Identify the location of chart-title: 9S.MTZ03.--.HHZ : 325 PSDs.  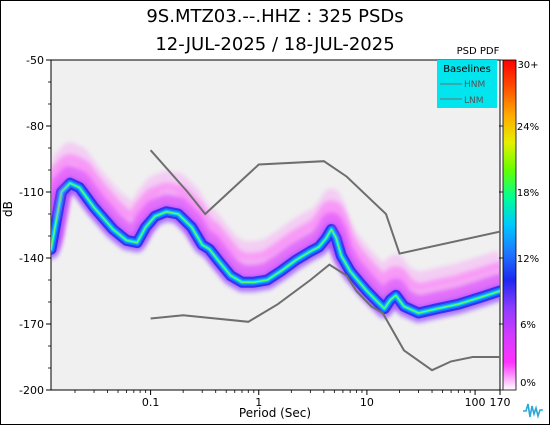
(275, 16).